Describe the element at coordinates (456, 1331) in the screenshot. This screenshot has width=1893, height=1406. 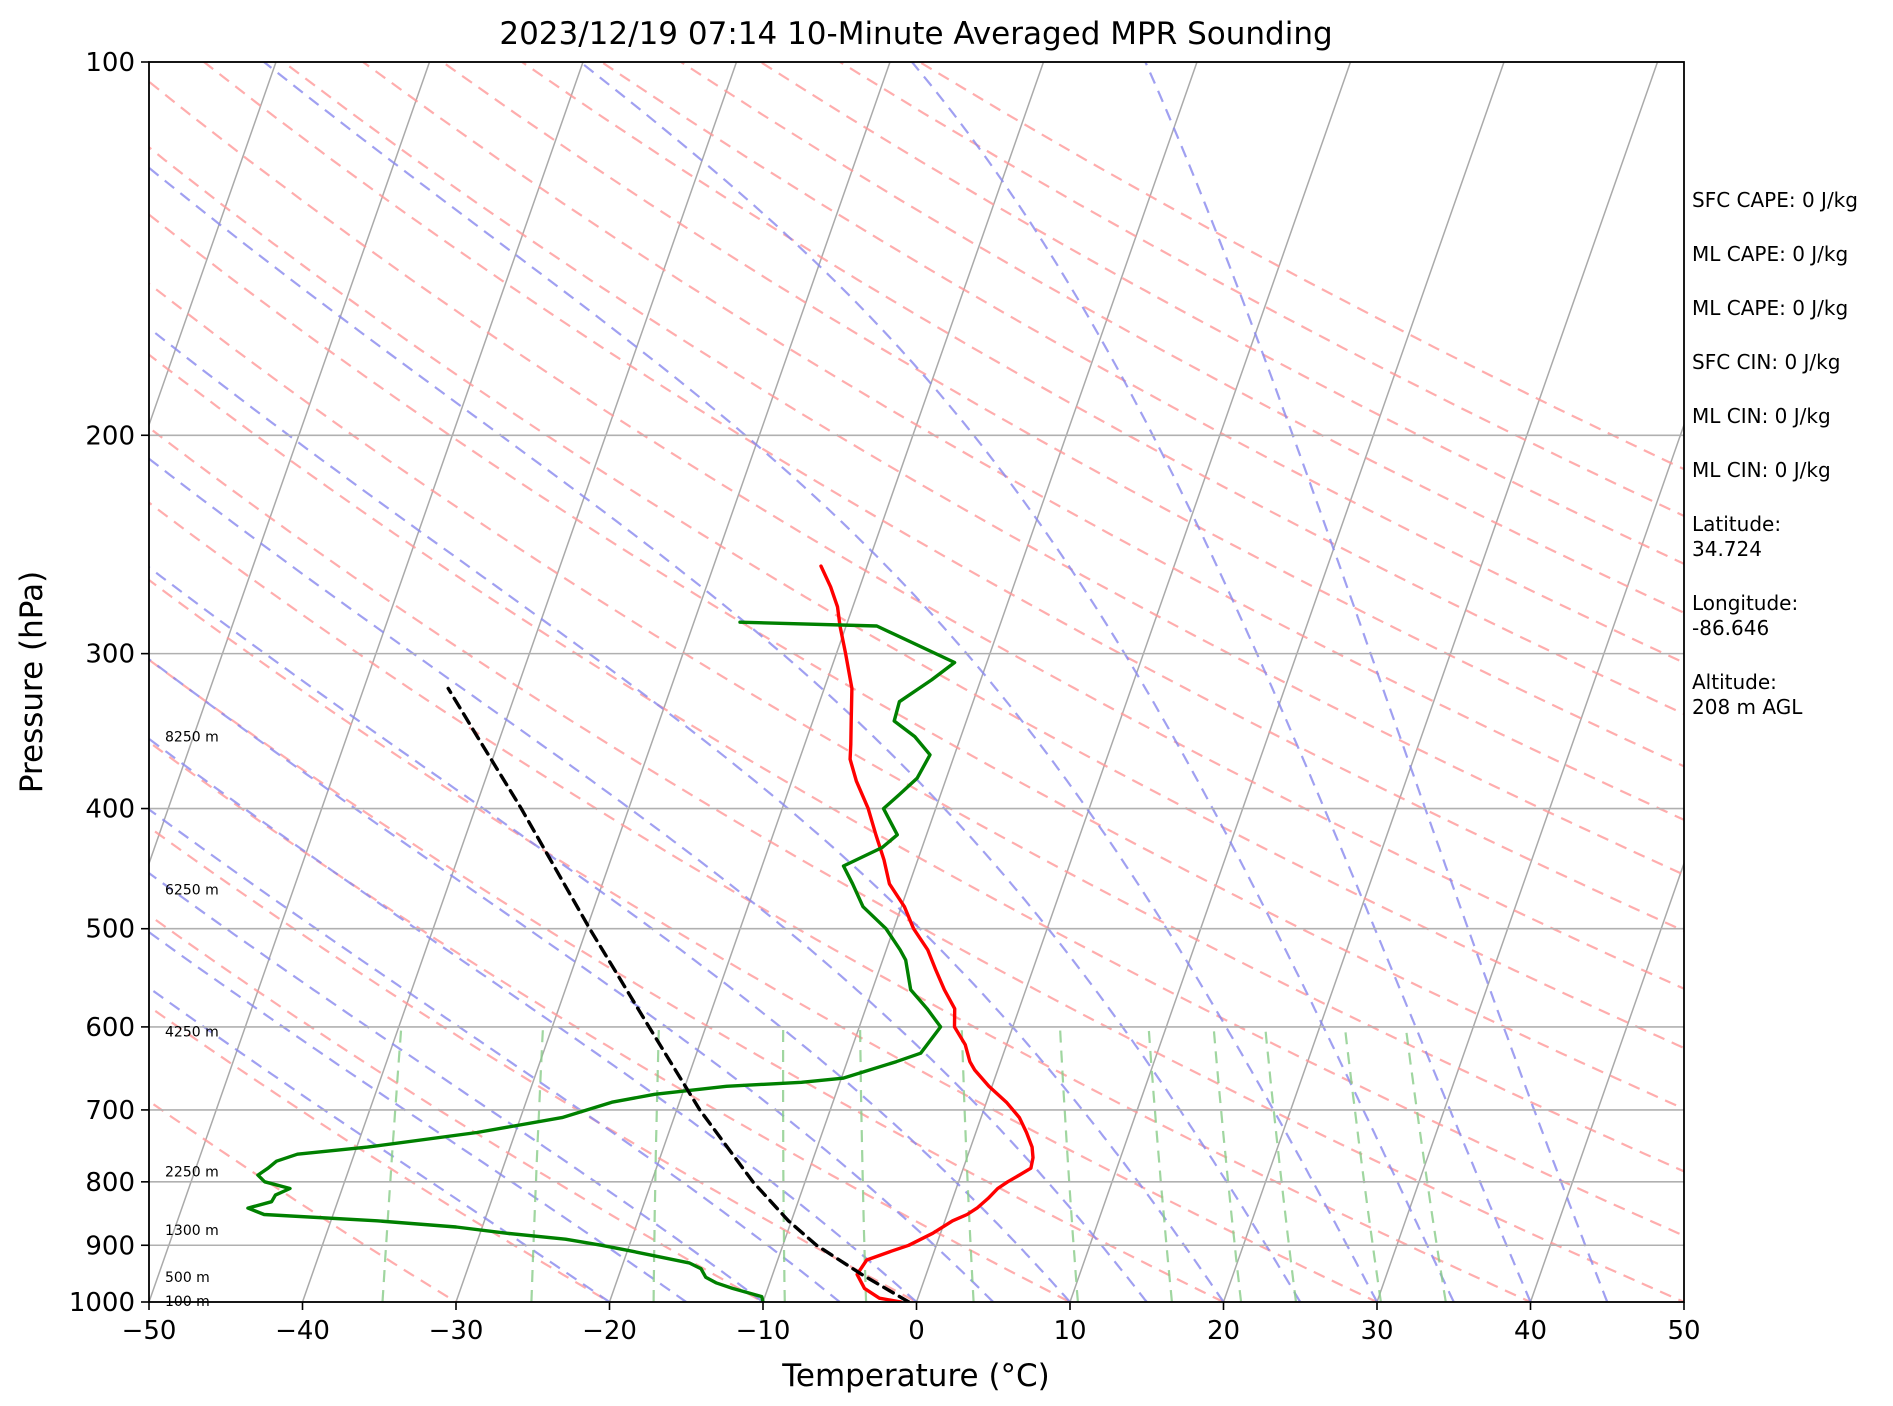
I see `x-tick-label: −30` at that location.